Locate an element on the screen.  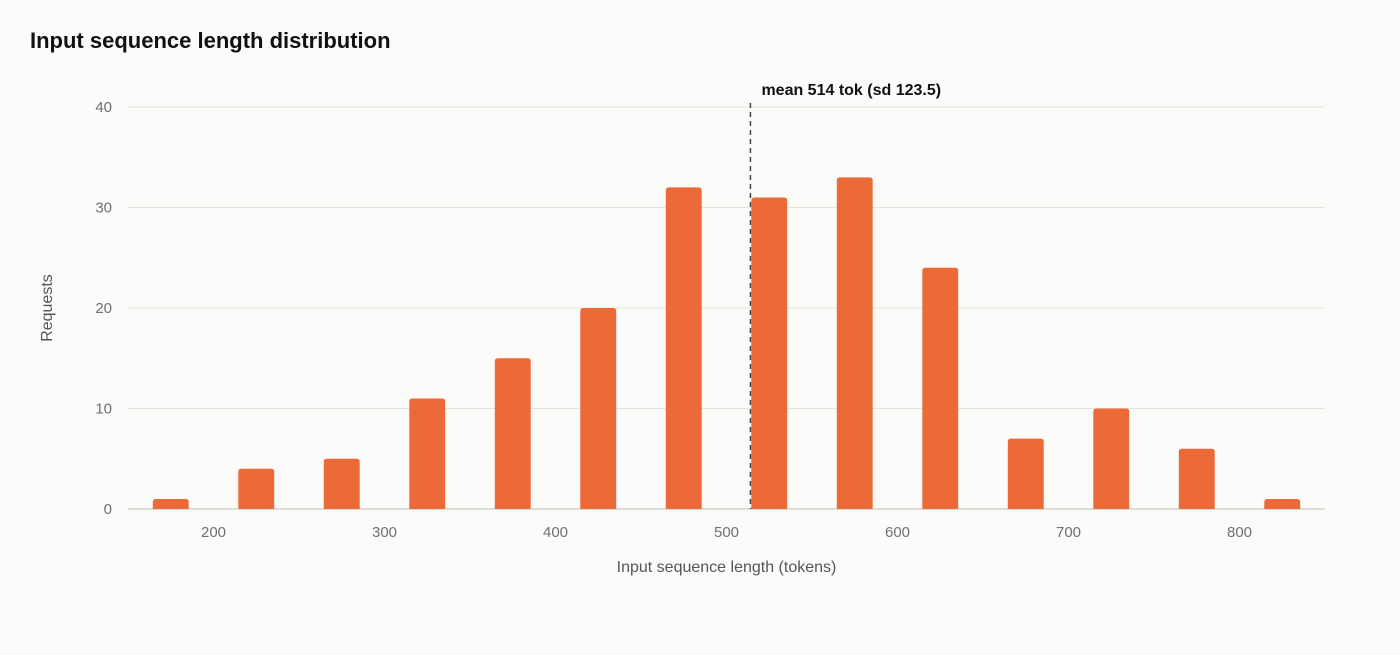
y-tick-label: 0 is located at coordinates (108, 509).